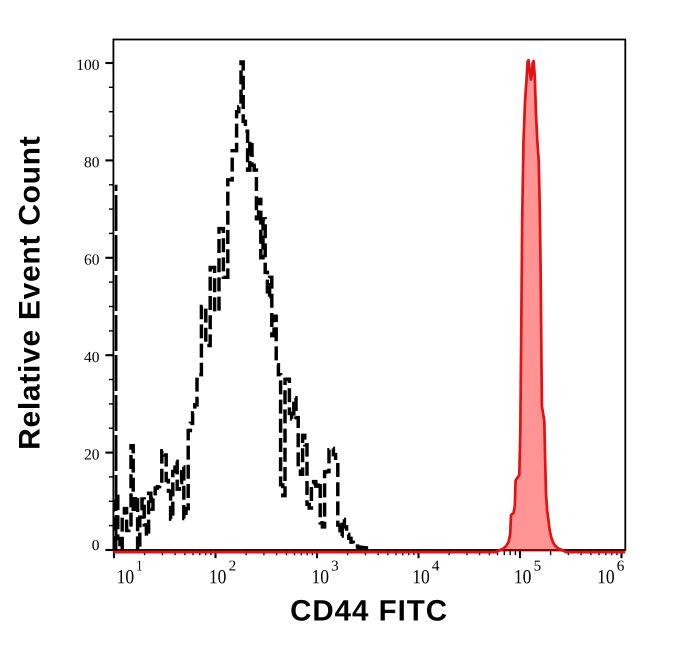 This screenshot has width=679, height=646. I want to click on svg-text: 4, so click(436, 567).